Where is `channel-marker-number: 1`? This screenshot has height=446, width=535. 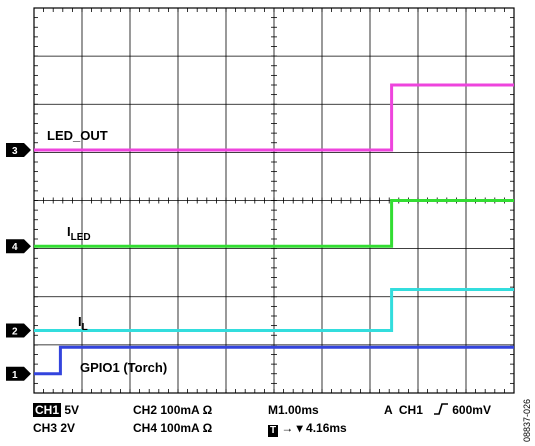
channel-marker-number: 1 is located at coordinates (15, 375).